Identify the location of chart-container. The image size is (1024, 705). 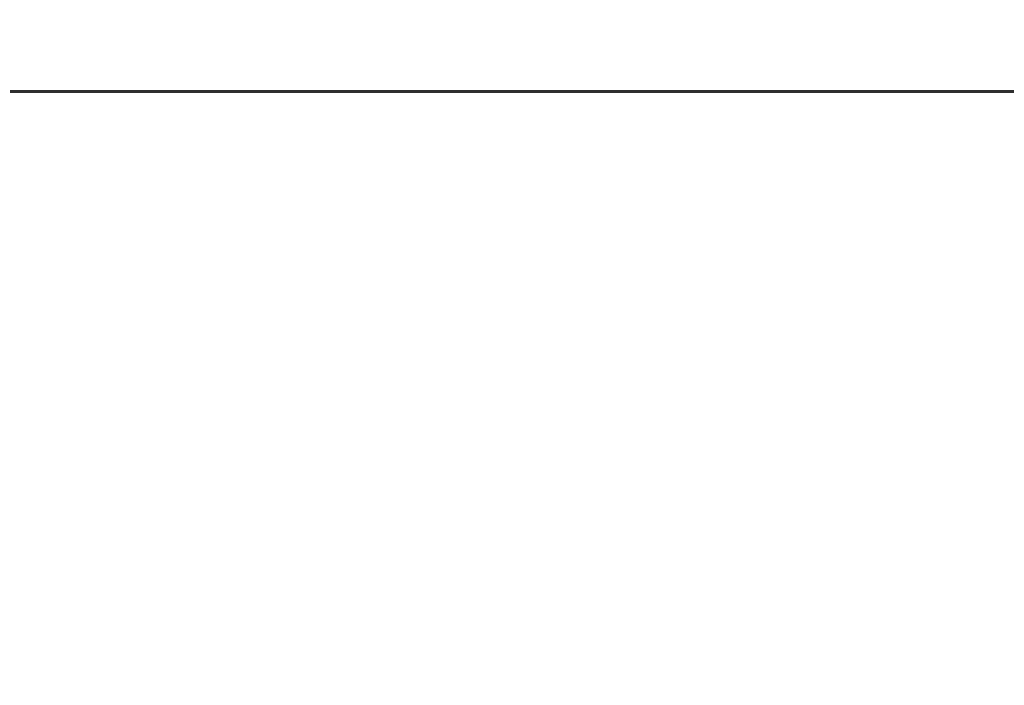
(512, 67).